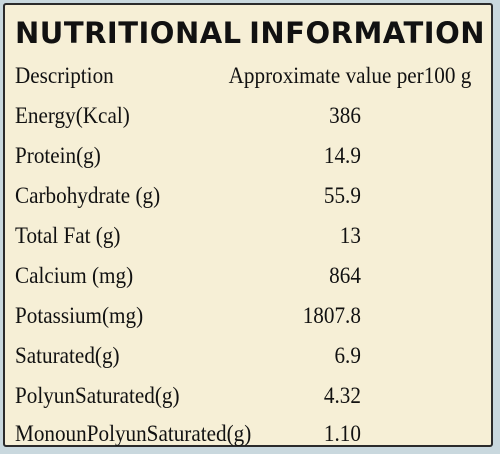  What do you see at coordinates (64, 75) in the screenshot?
I see `header-description: Description` at bounding box center [64, 75].